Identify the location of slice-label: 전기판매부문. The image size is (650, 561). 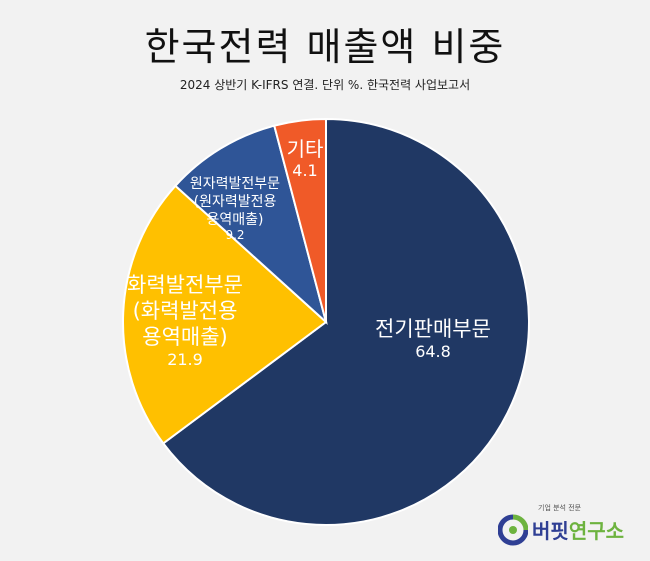
(433, 329).